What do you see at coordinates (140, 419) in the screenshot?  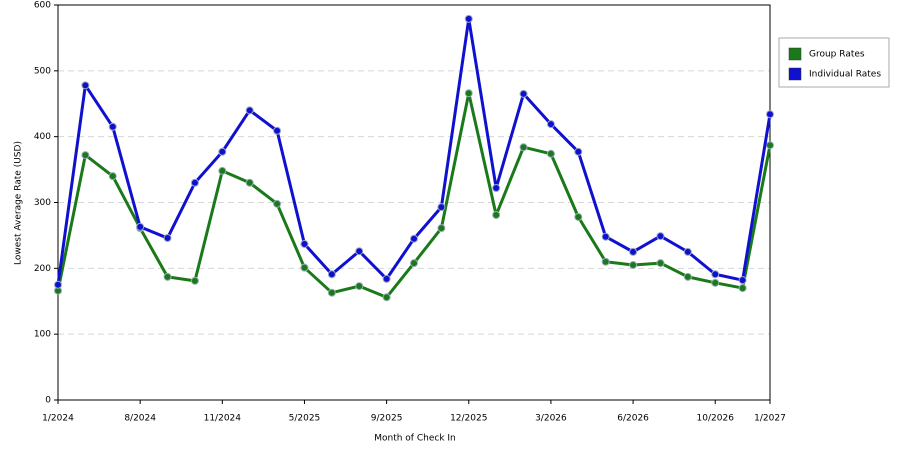 I see `x-tick-label: 8/2024` at bounding box center [140, 419].